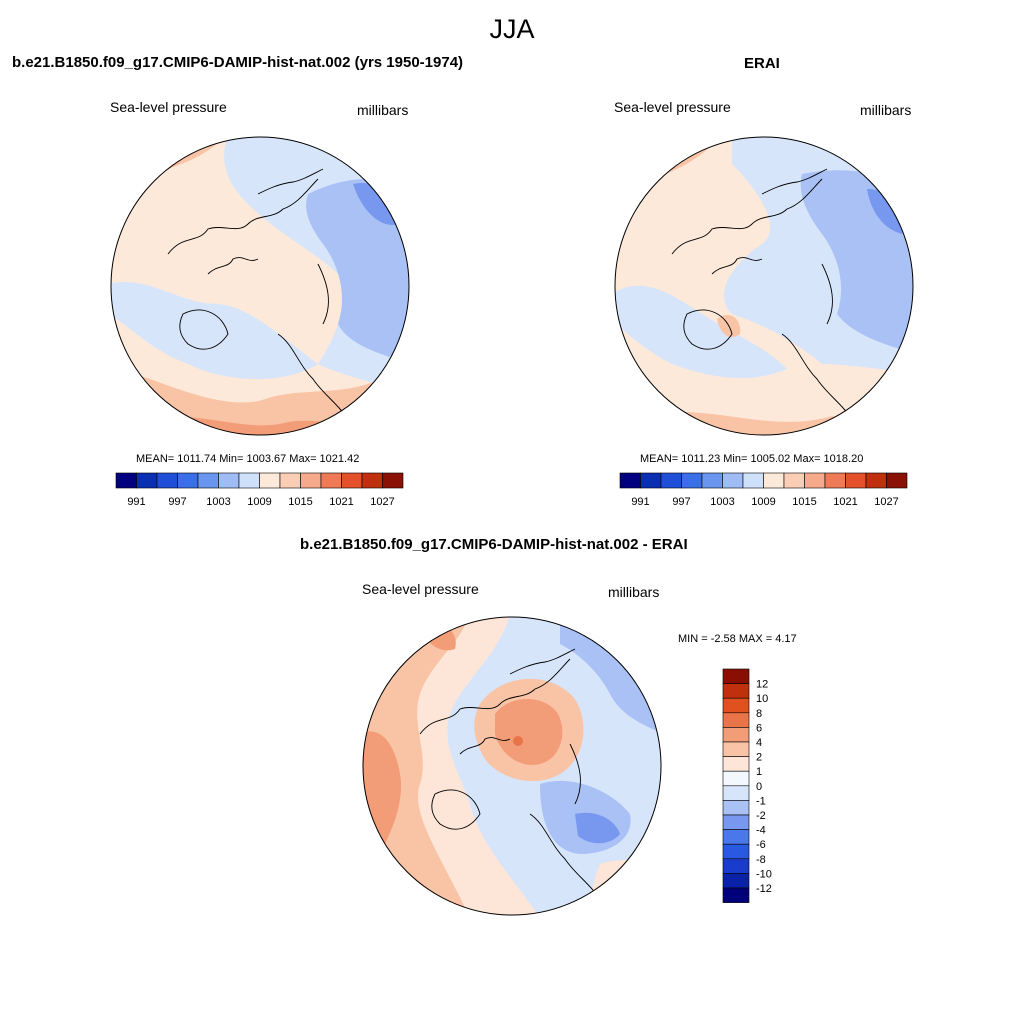 This screenshot has width=1024, height=1024. Describe the element at coordinates (737, 639) in the screenshot. I see `diff-stats: MIN = -2.58 MAX = 4.17` at that location.